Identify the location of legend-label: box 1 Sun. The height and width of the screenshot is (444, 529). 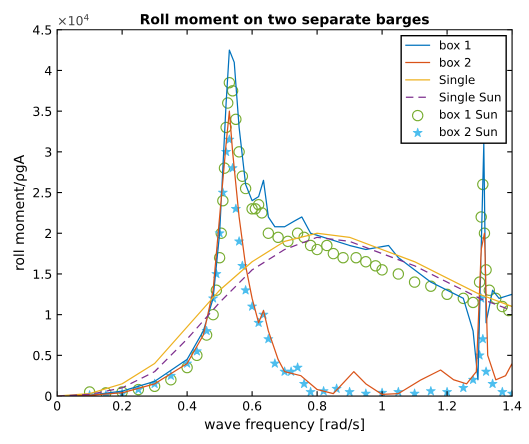
(468, 114).